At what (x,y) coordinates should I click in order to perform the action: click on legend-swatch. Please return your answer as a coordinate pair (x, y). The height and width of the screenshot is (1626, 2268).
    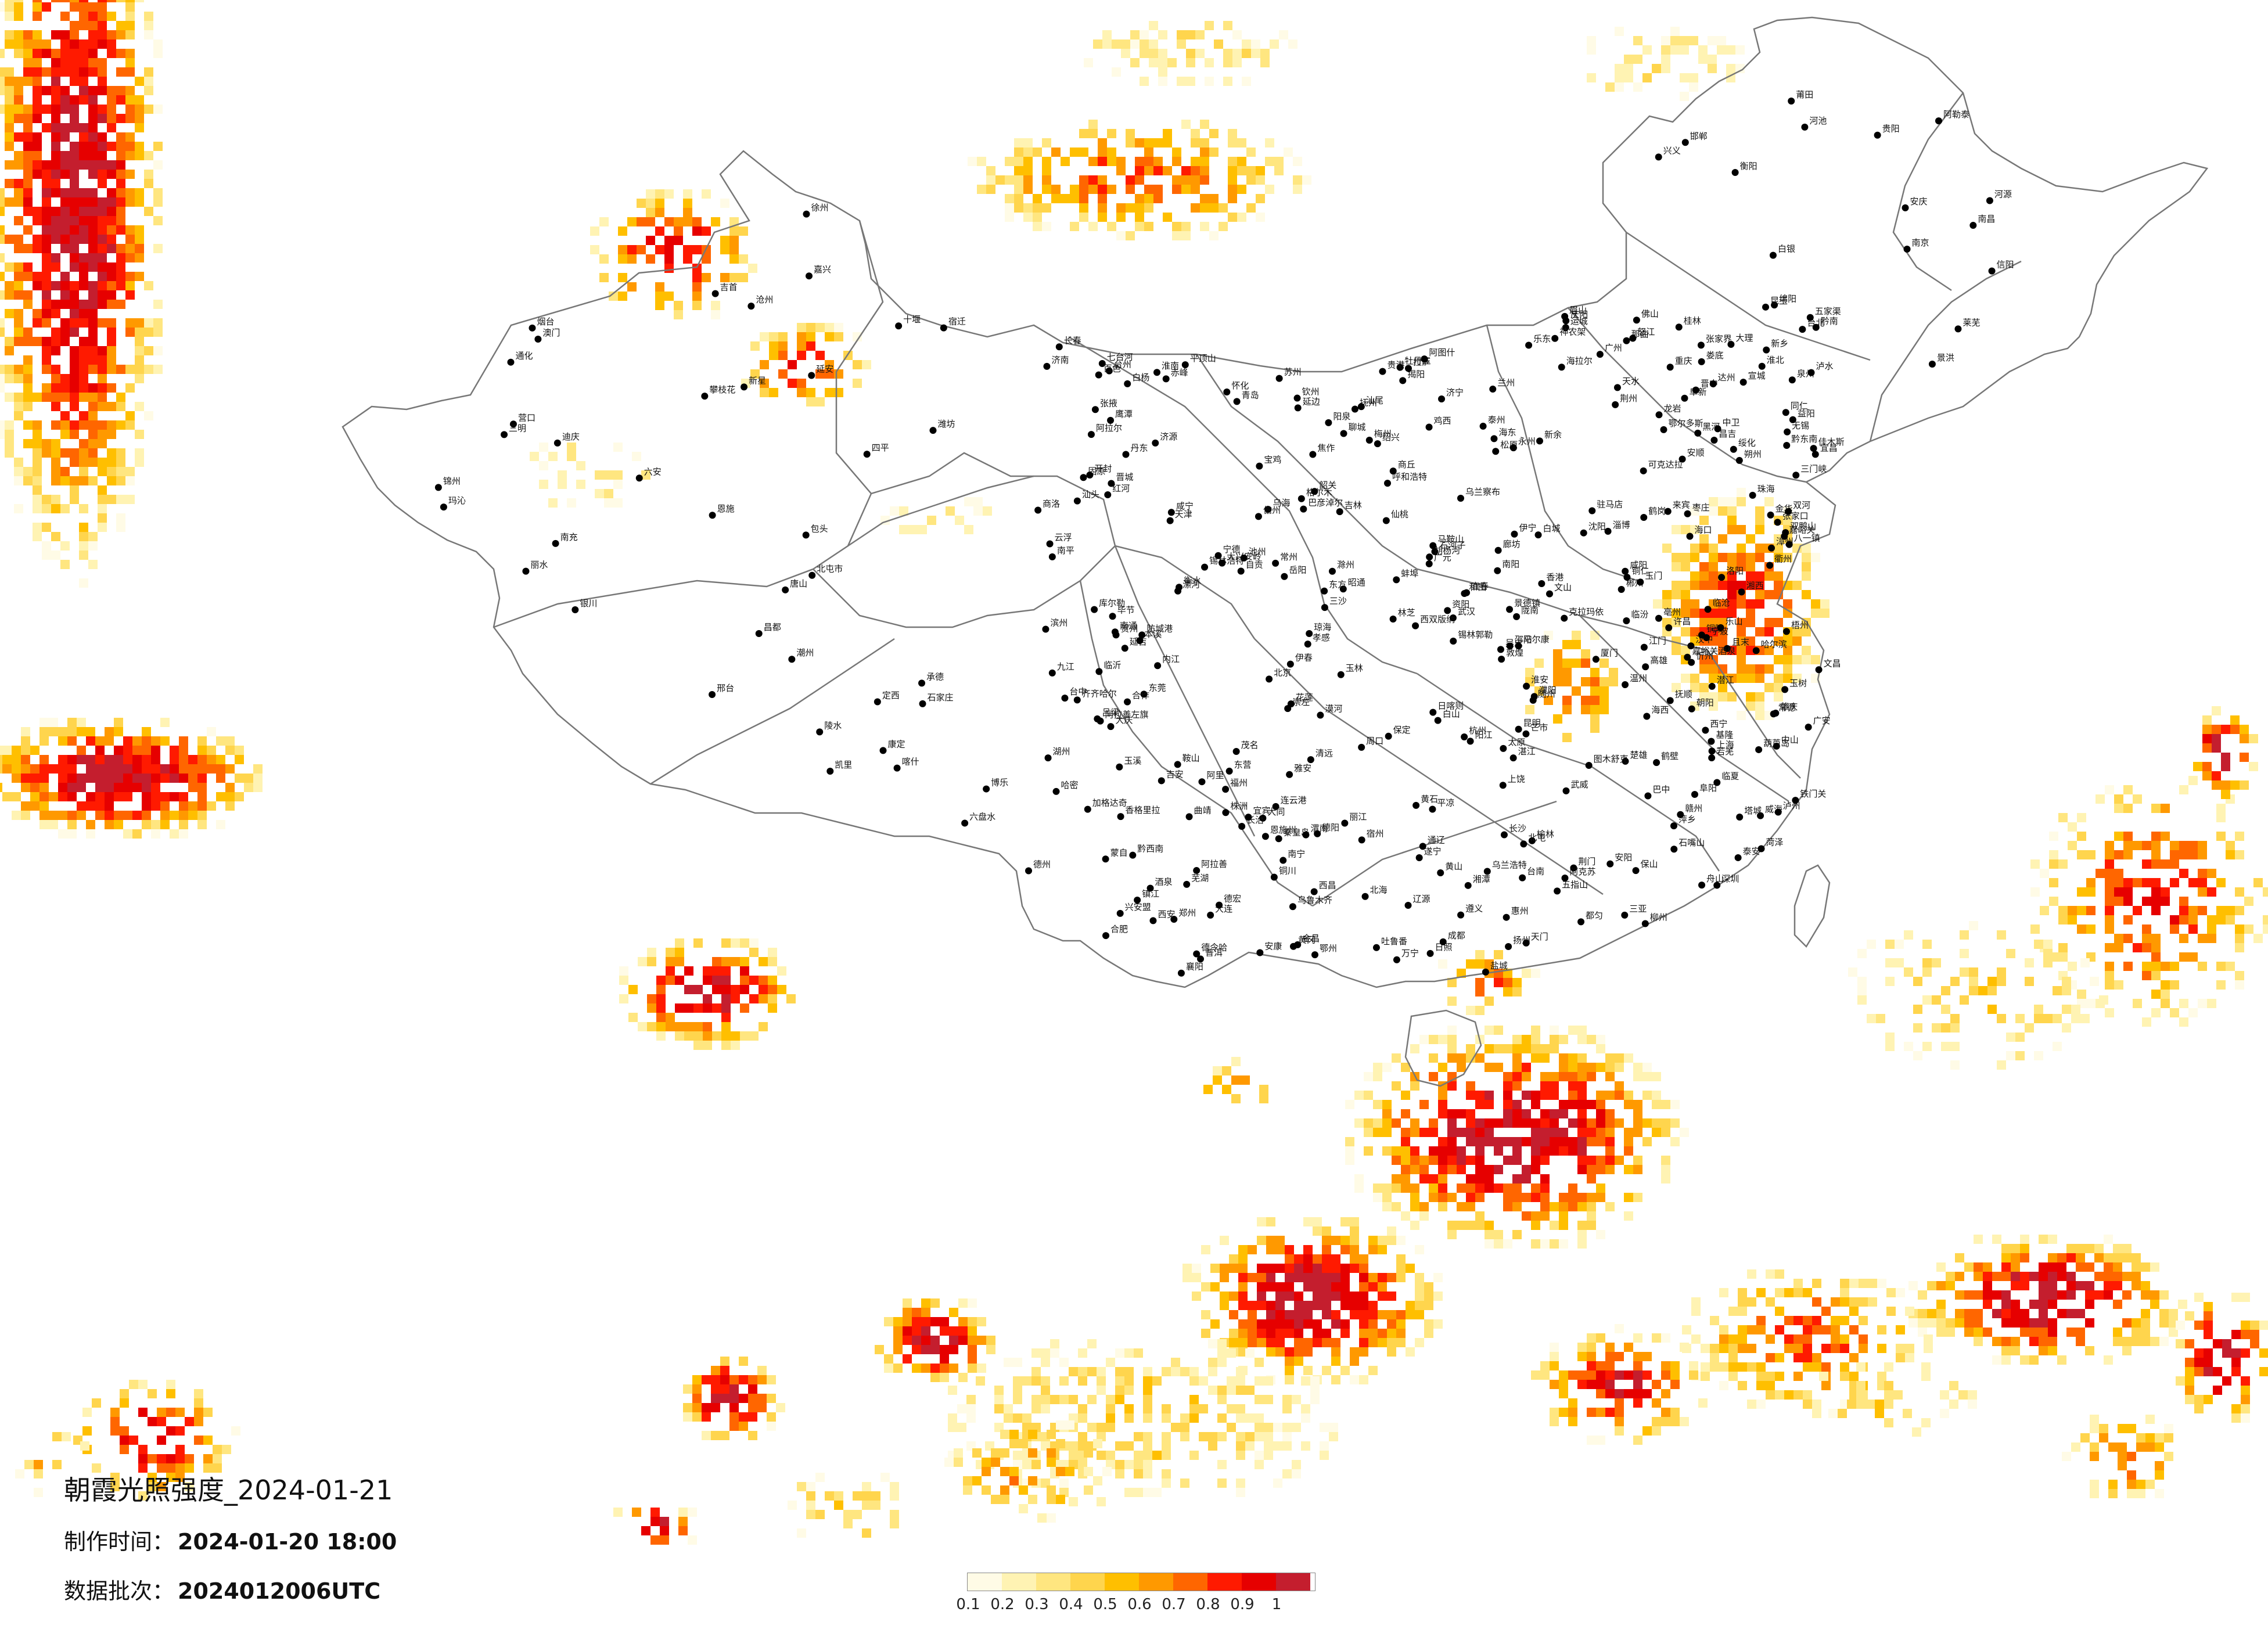
    Looking at the image, I should click on (1122, 1582).